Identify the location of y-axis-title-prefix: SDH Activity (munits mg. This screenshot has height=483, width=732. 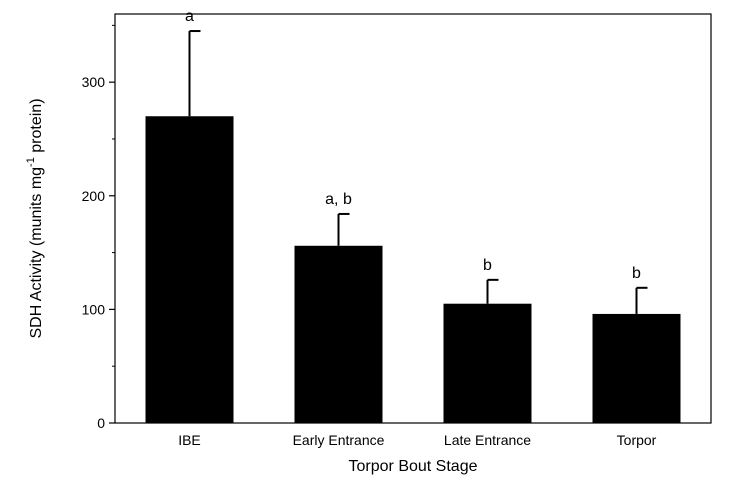
(36, 253).